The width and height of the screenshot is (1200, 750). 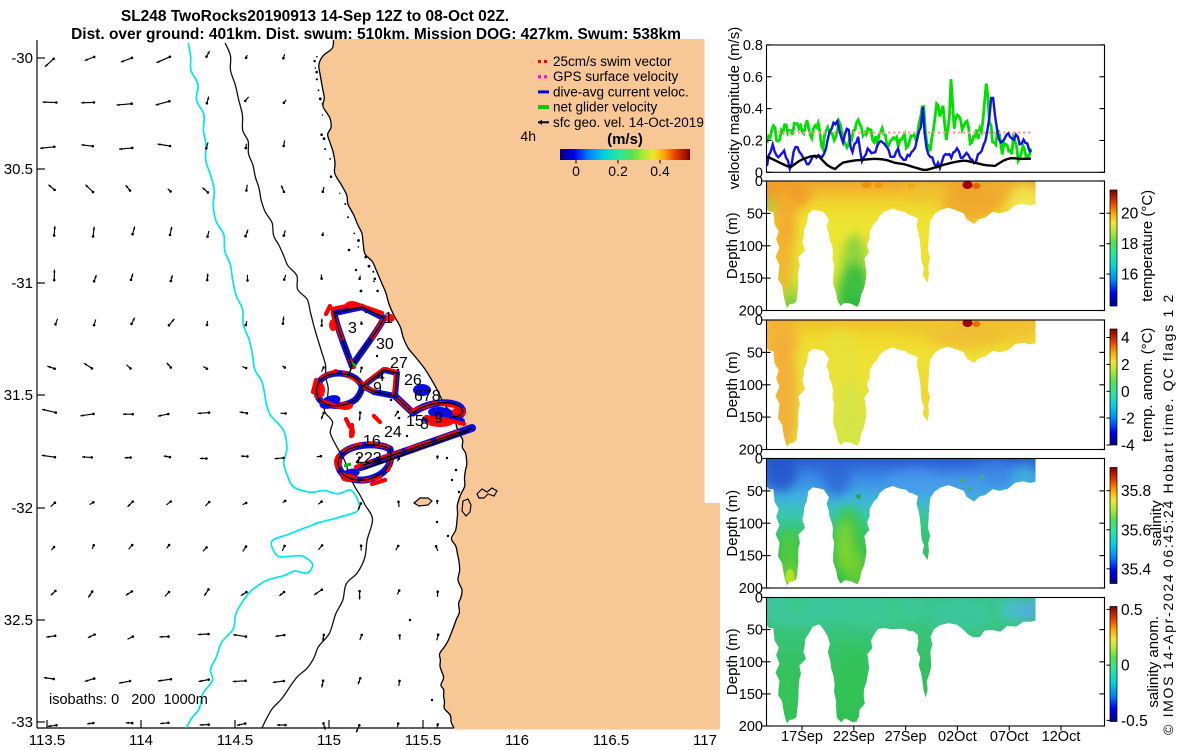 What do you see at coordinates (616, 76) in the screenshot?
I see `svg-text: GPS surface velocity` at bounding box center [616, 76].